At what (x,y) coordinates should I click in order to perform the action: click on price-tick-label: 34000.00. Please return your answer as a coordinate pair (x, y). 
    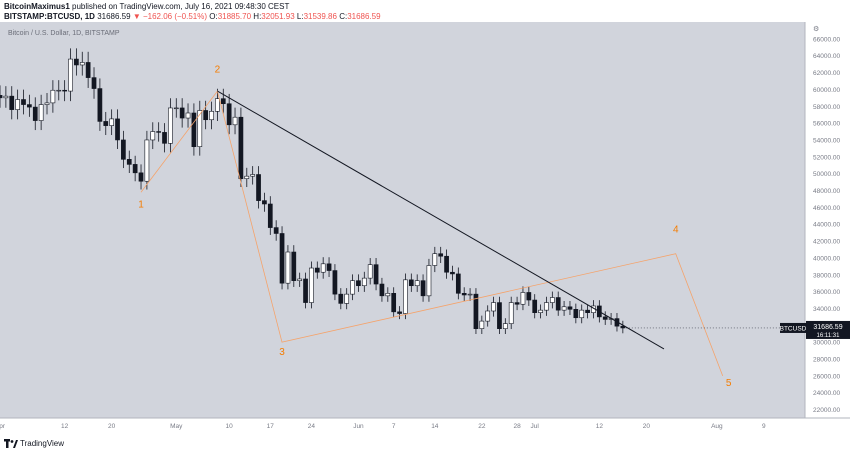
    Looking at the image, I should click on (826, 309).